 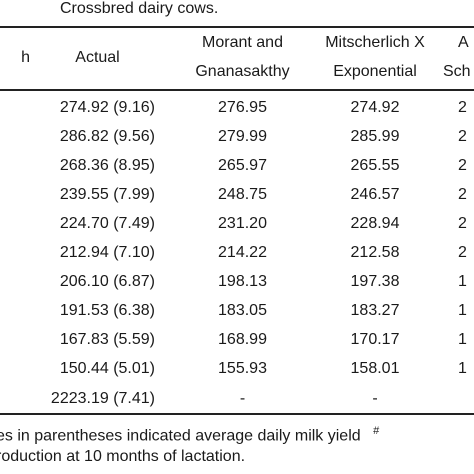 What do you see at coordinates (242, 136) in the screenshot?
I see `cell-morant: 279.99` at bounding box center [242, 136].